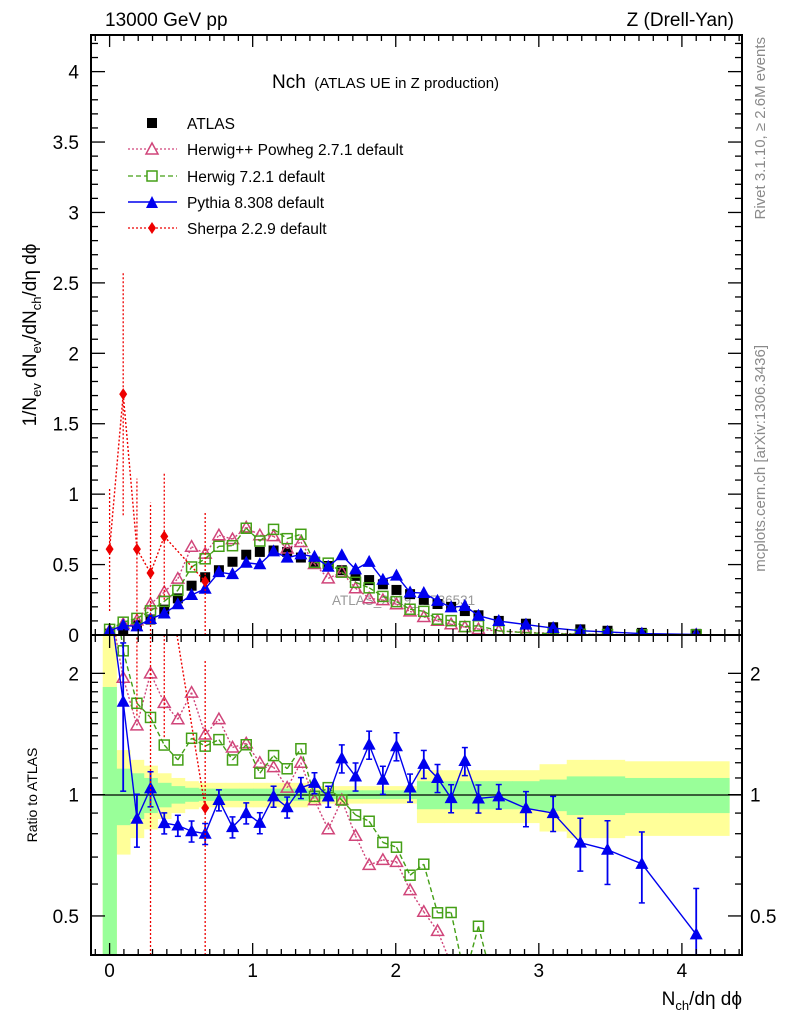 The height and width of the screenshot is (1024, 786). Describe the element at coordinates (66, 917) in the screenshot. I see `ratio-tick-label-left: 0.5` at that location.